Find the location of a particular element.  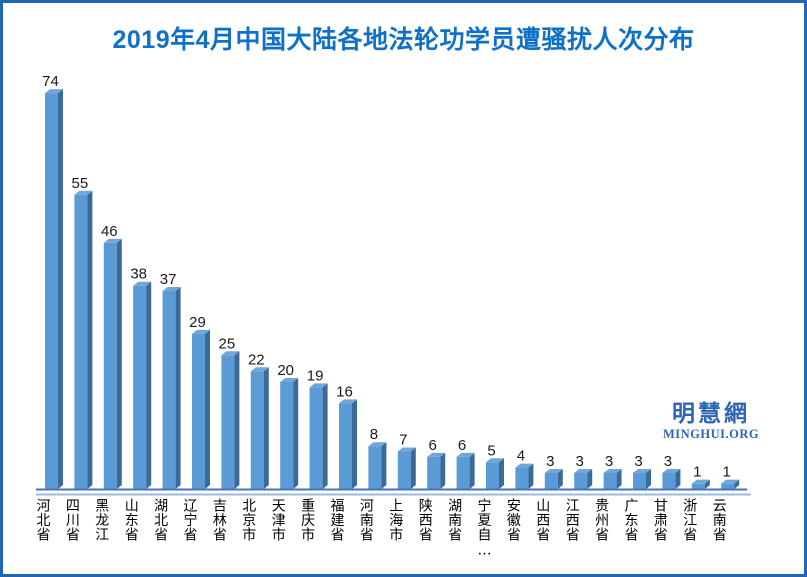

category-label: 河 is located at coordinates (44, 507).